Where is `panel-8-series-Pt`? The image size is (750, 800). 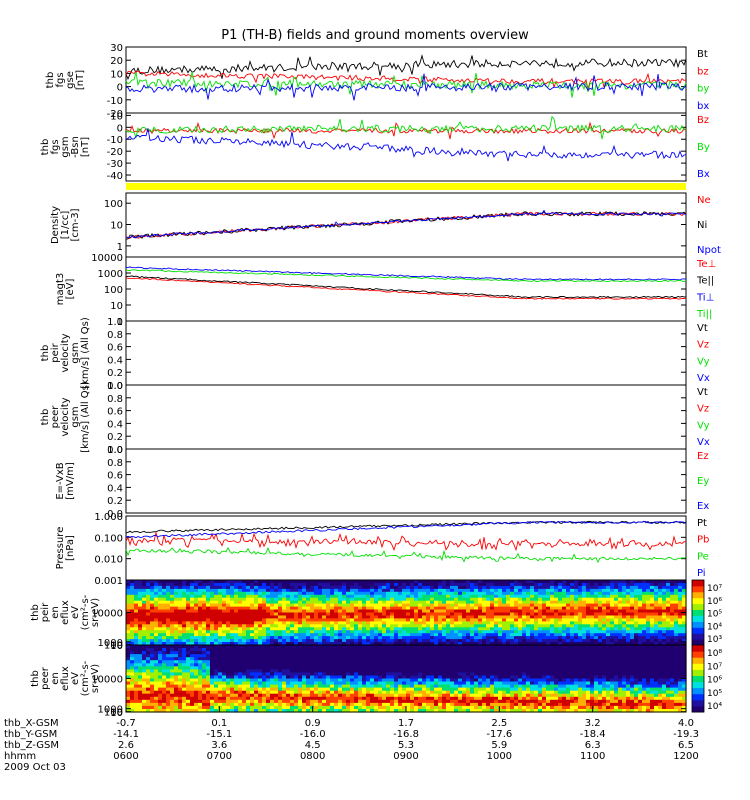
panel-8-series-Pt is located at coordinates (406, 527).